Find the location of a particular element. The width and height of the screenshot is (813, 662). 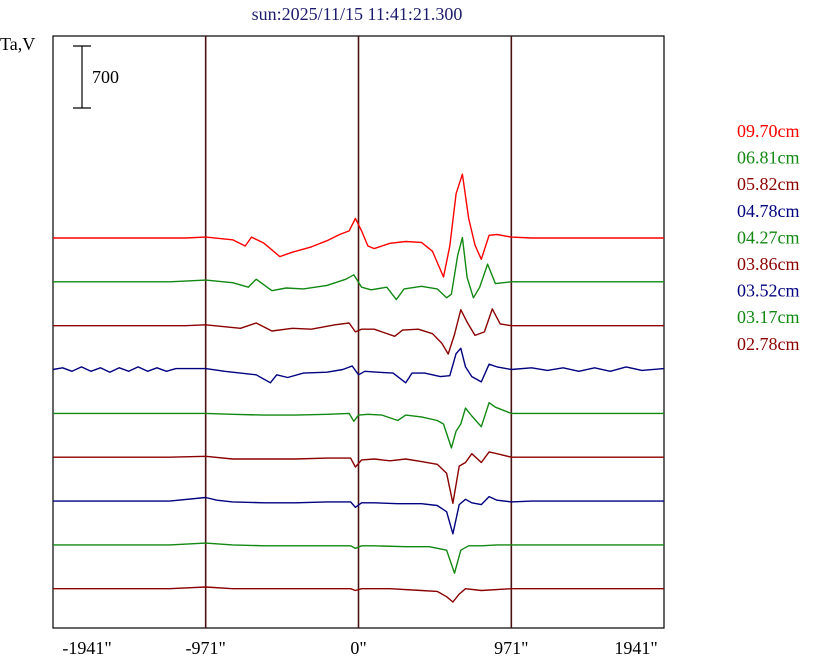

y-axis-label: Ta,V is located at coordinates (17, 44).